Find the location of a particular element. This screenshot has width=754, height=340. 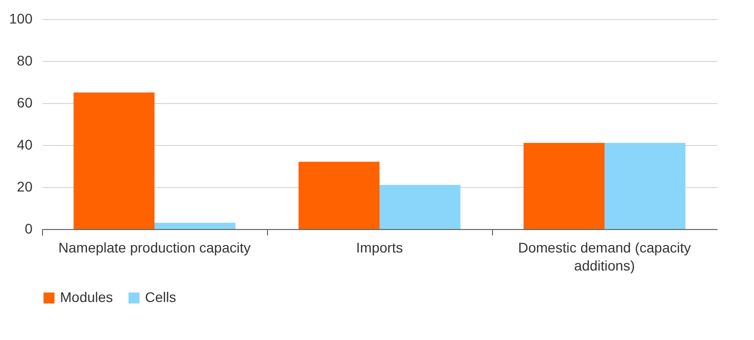

y-tick-label: 80 is located at coordinates (24, 60).